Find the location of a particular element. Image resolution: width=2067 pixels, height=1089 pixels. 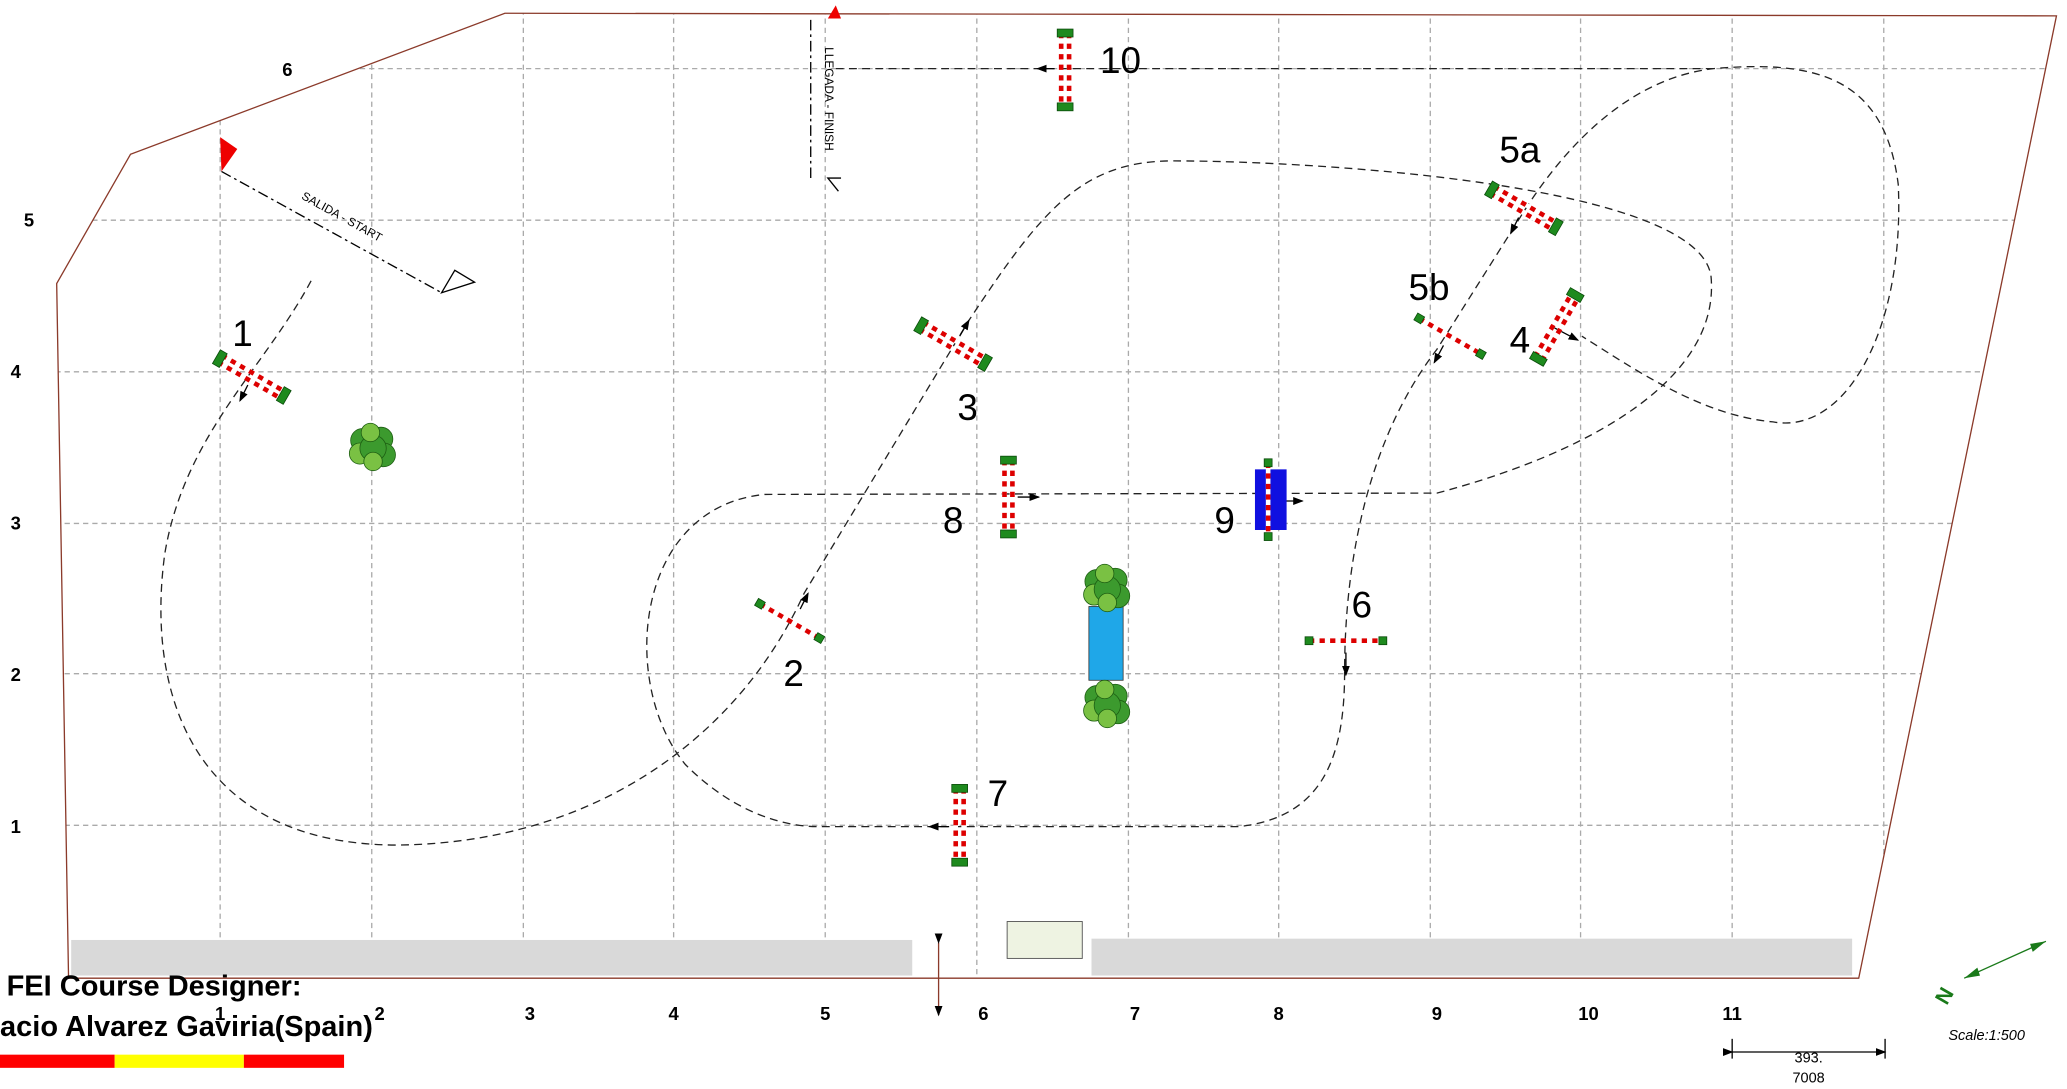

fence-number: 9 is located at coordinates (1224, 520).